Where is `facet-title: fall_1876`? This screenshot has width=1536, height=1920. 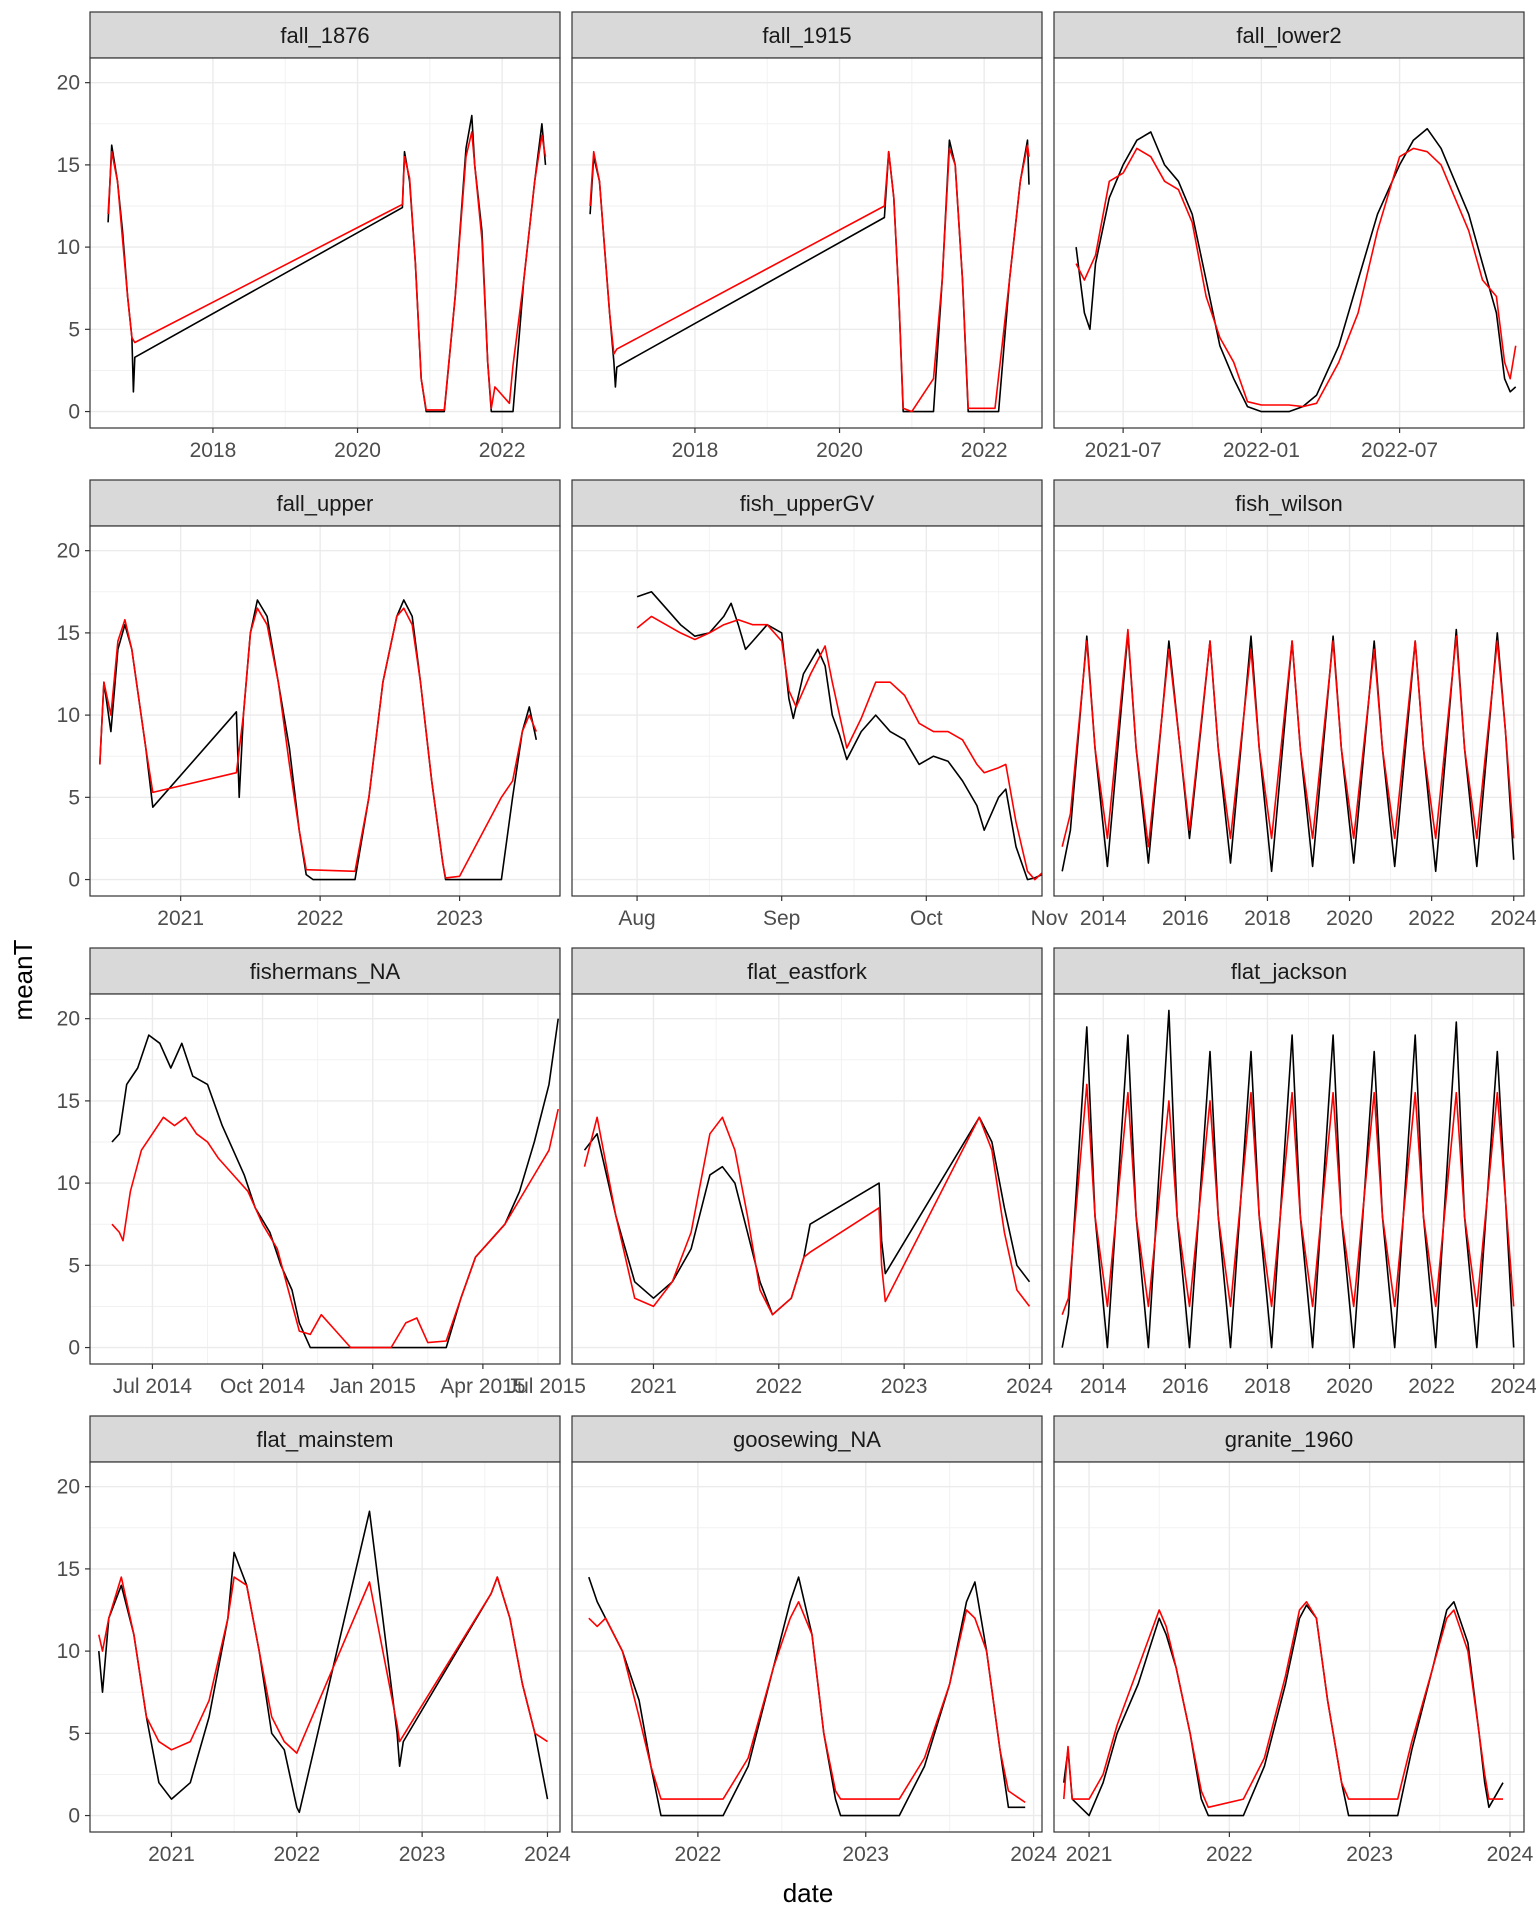 facet-title: fall_1876 is located at coordinates (324, 35).